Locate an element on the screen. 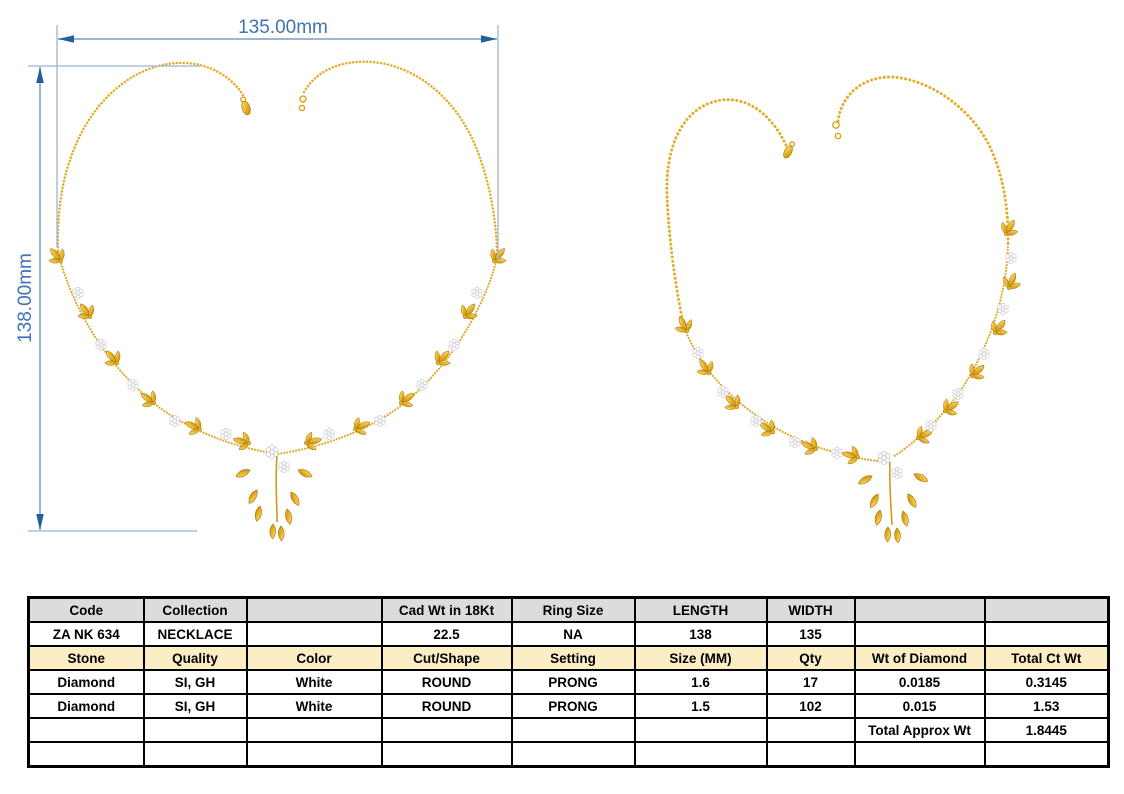  stone1-total-ct: 0.3145 is located at coordinates (1046, 682).